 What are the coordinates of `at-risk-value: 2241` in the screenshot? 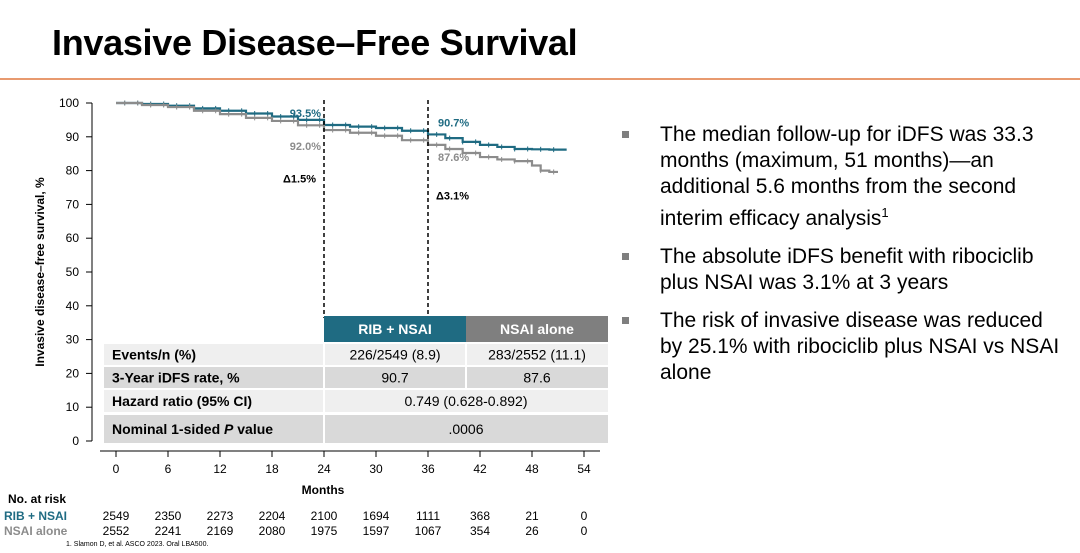 It's located at (168, 531).